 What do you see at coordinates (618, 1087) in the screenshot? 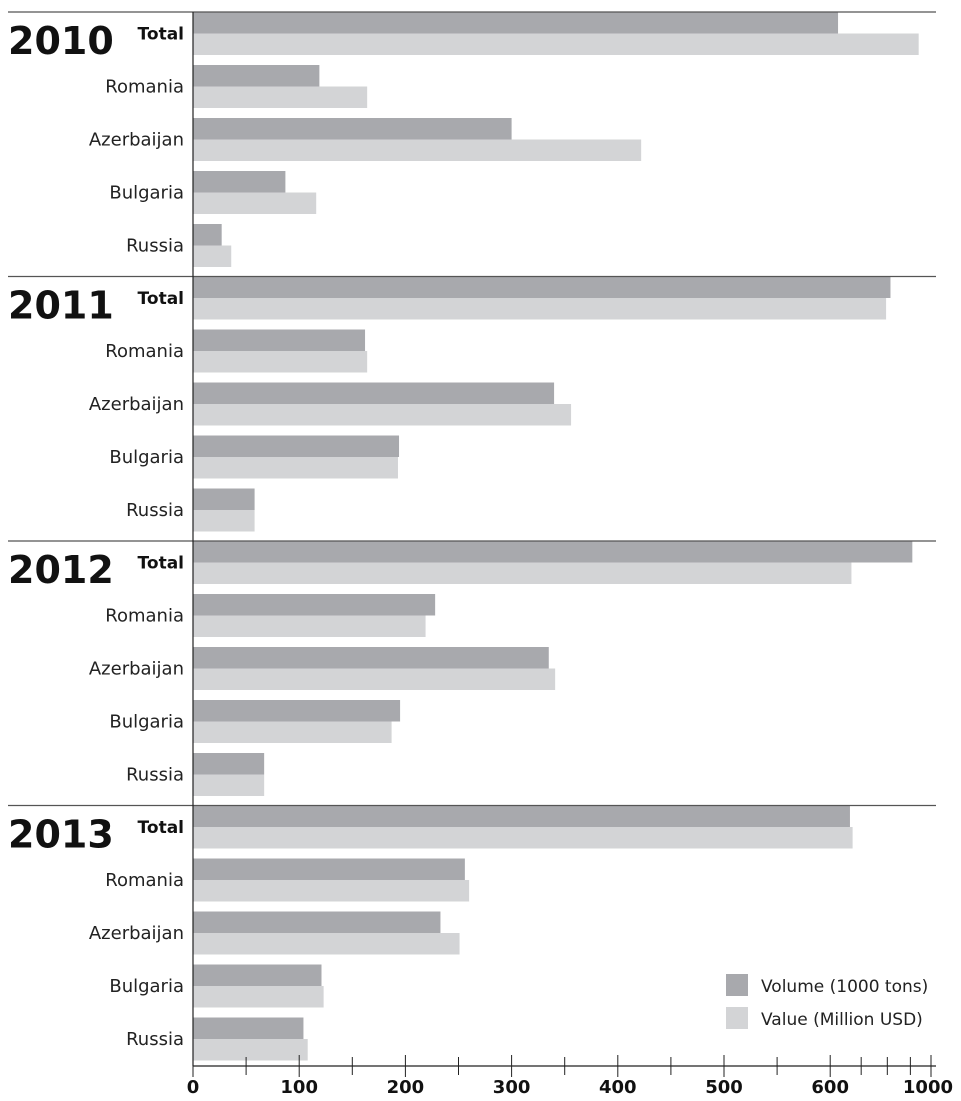
I see `x-tick-label: 400` at bounding box center [618, 1087].